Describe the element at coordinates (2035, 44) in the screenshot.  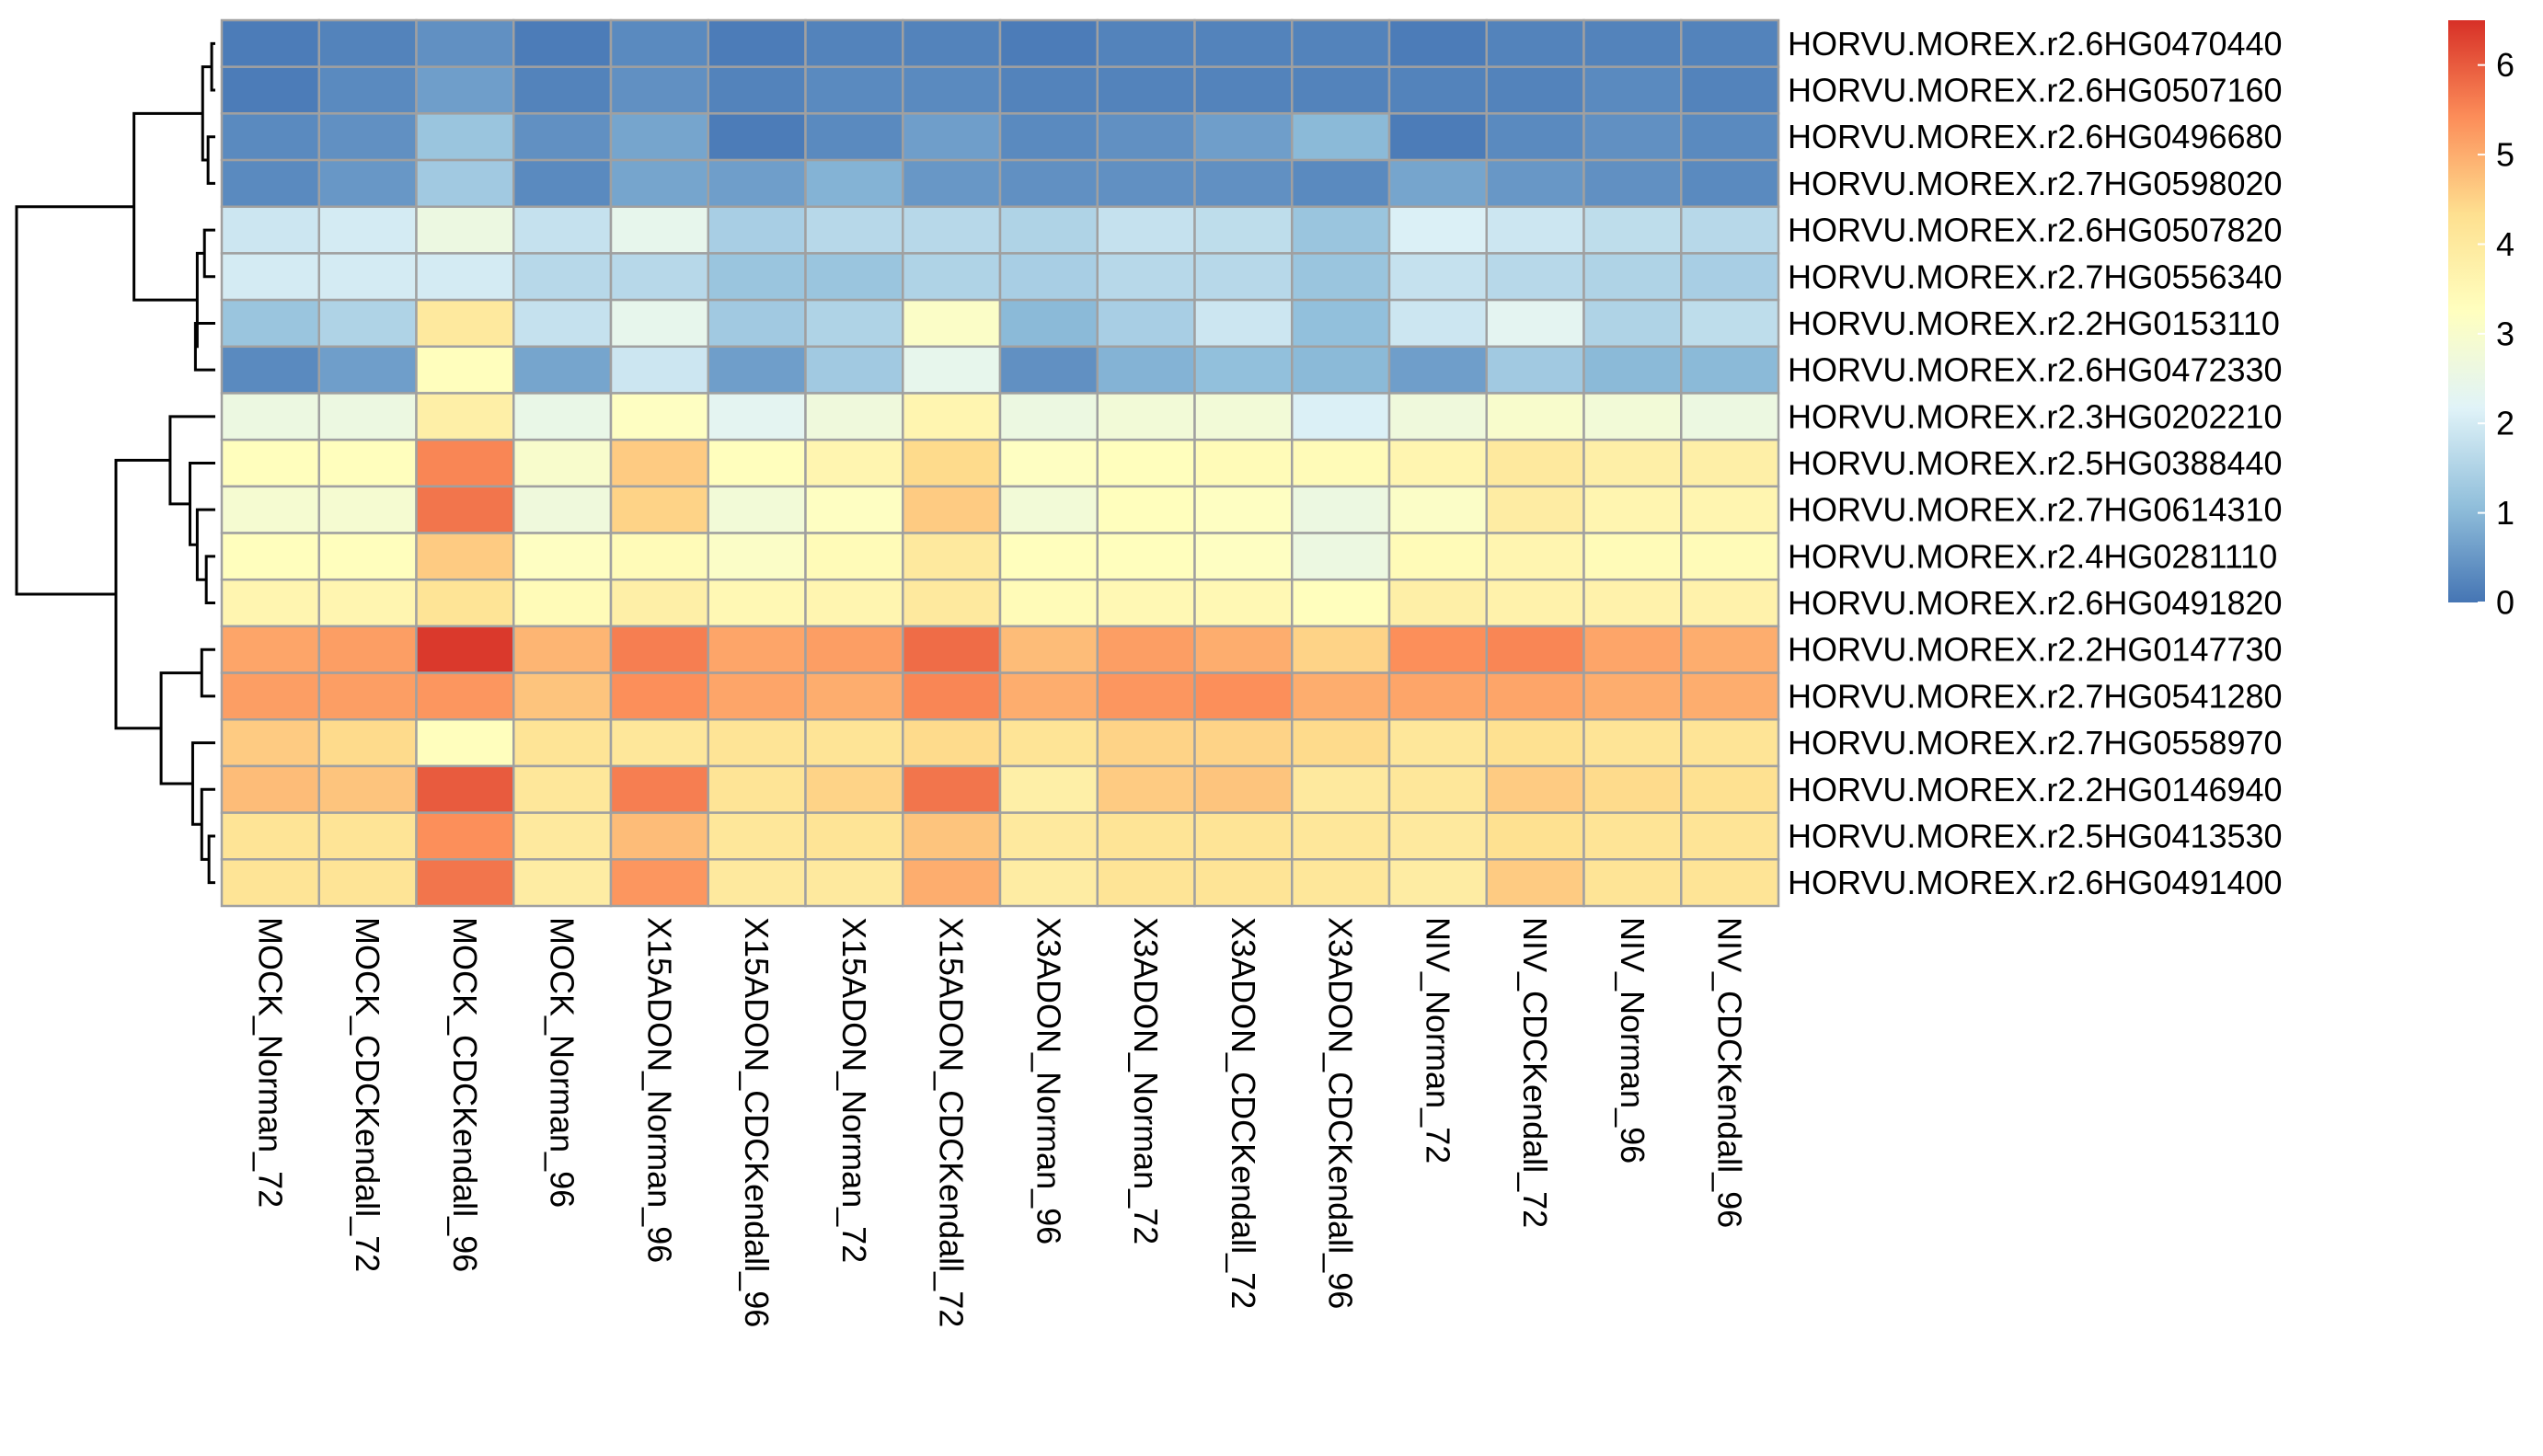
I see `row-label: HORVU.MOREX.r2.6HG0470440` at that location.